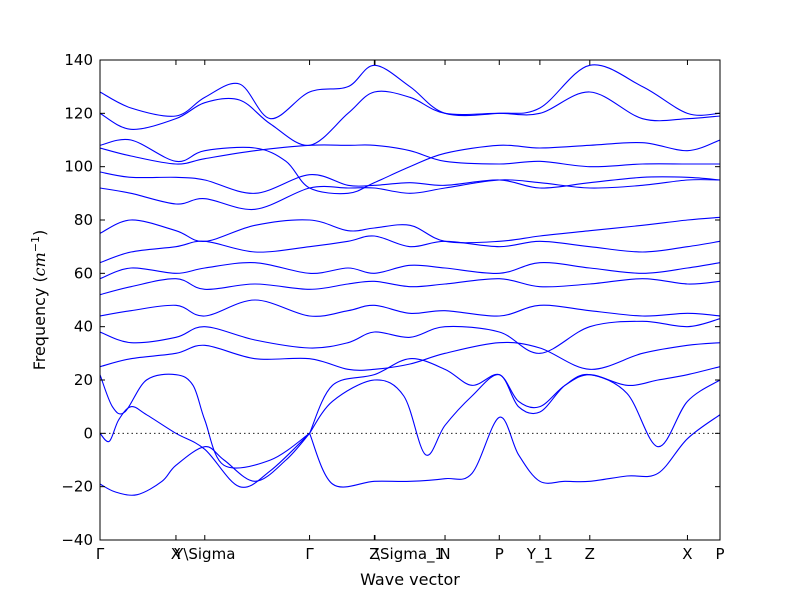 The width and height of the screenshot is (800, 600). Describe the element at coordinates (83, 380) in the screenshot. I see `y-tick-label: 20` at that location.